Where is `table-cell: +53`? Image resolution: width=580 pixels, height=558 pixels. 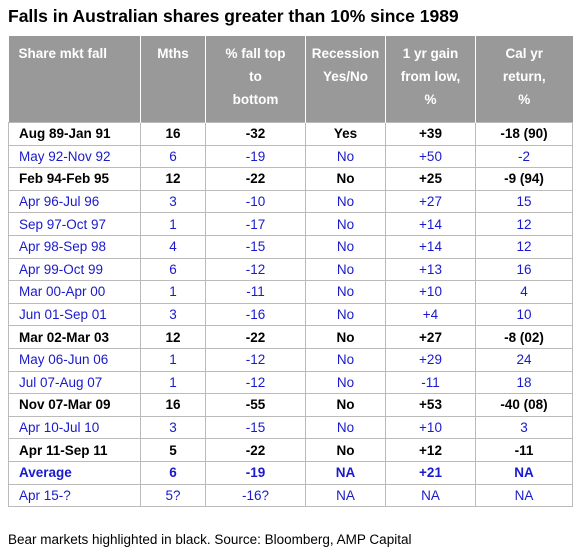
table-cell: +53 is located at coordinates (430, 405).